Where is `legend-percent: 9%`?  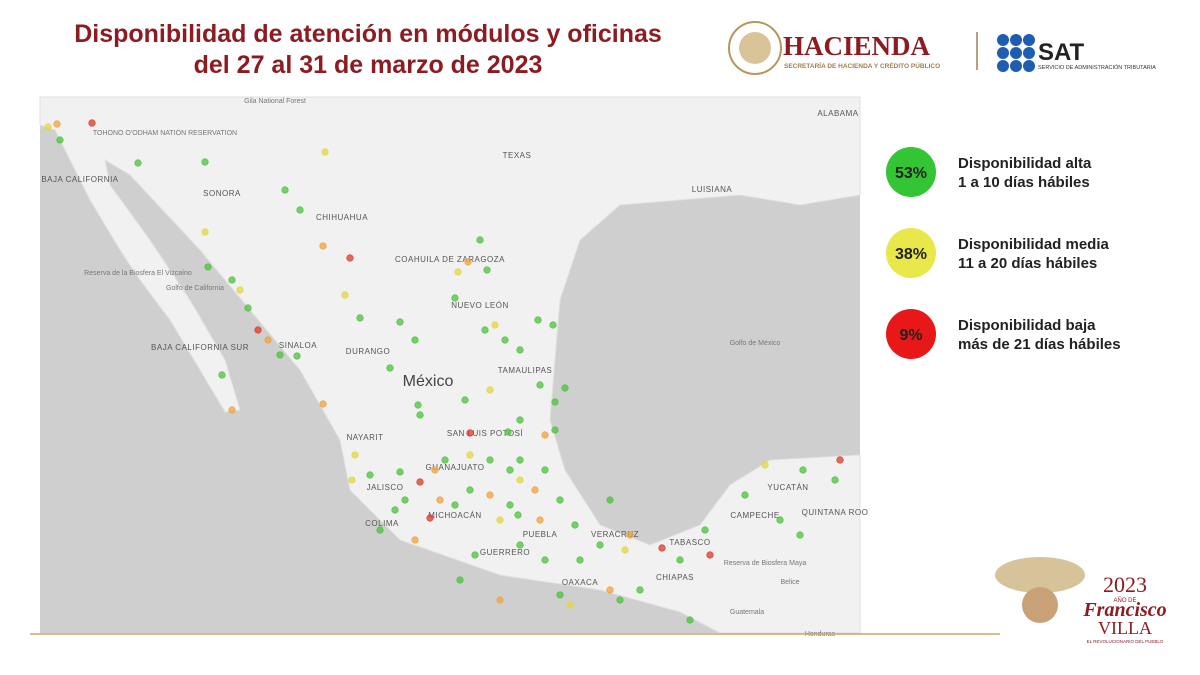
legend-percent: 9% is located at coordinates (910, 335).